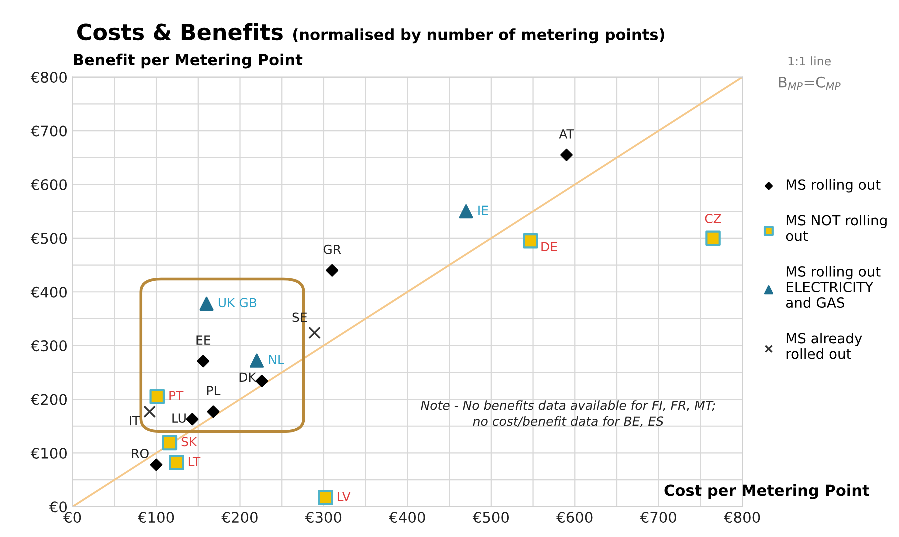 The image size is (899, 537). I want to click on data-label: NL, so click(276, 359).